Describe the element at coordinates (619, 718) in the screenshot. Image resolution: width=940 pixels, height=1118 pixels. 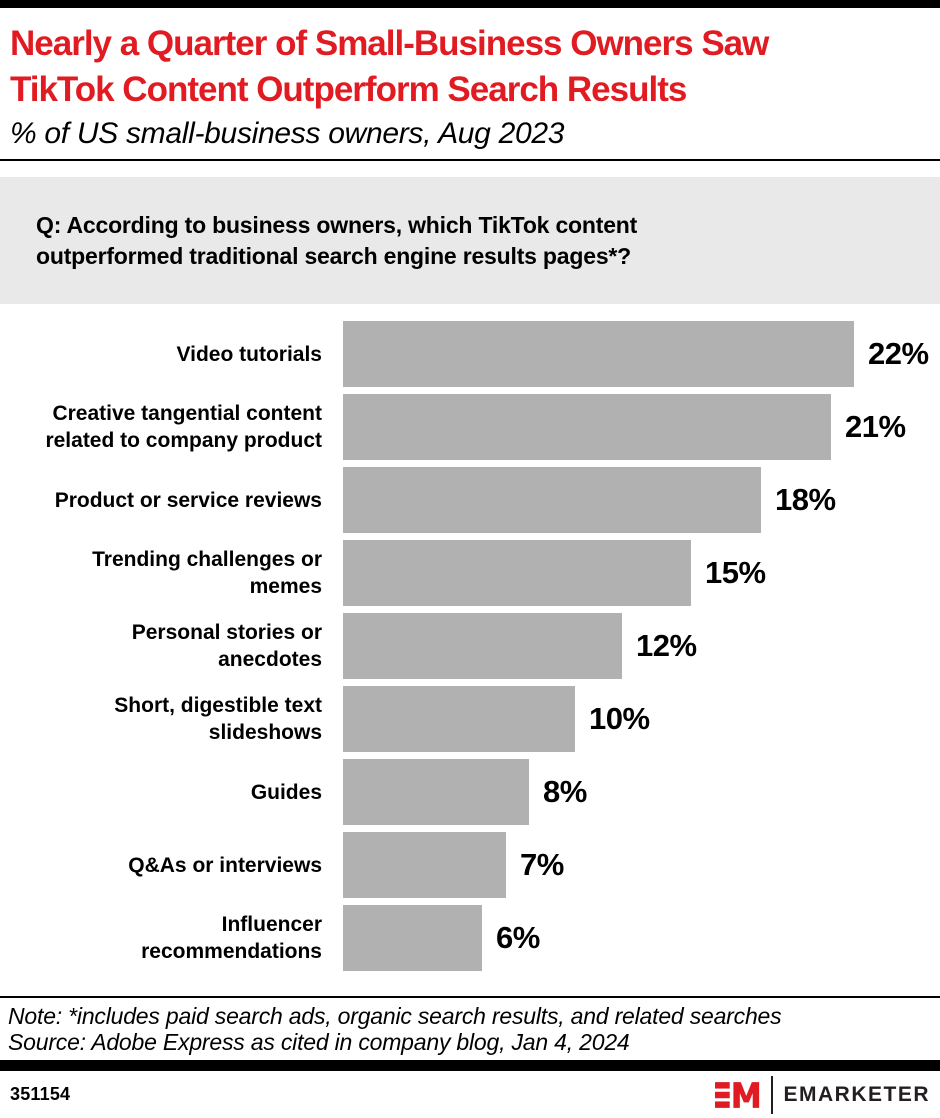
I see `value-label: 10%` at that location.